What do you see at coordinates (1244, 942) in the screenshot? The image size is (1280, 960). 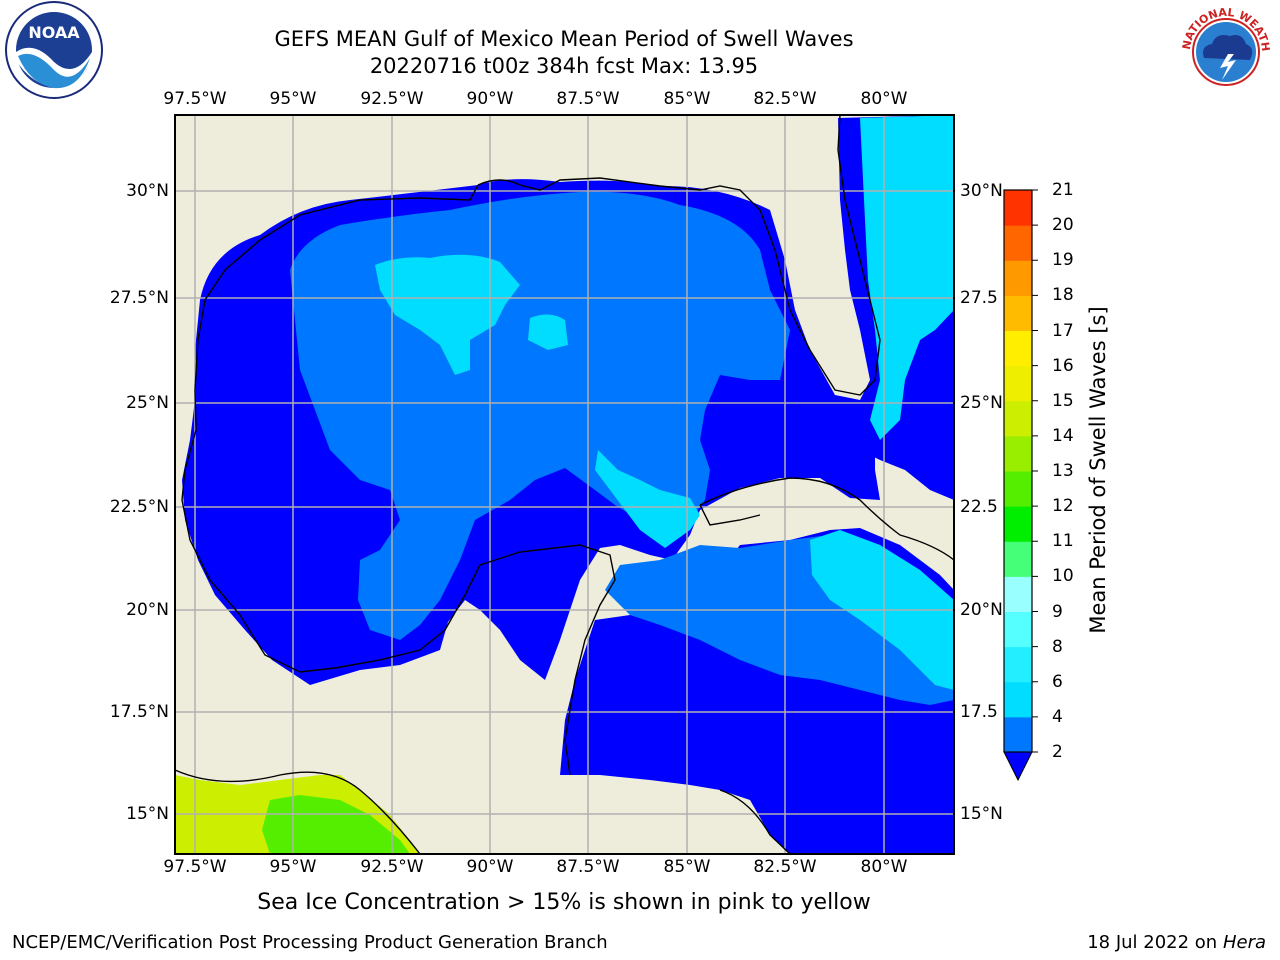 I see `footer-host: Hera` at bounding box center [1244, 942].